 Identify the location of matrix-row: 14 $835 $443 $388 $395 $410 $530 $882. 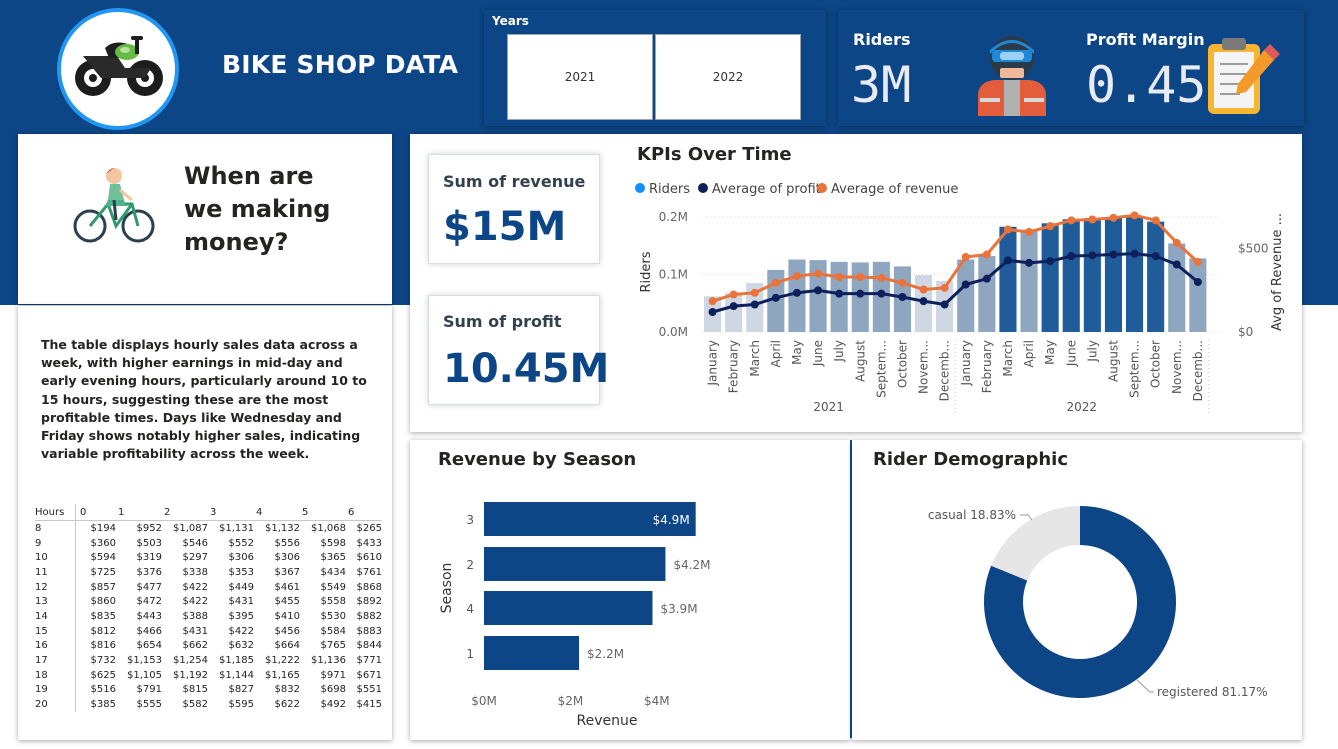
(208, 616).